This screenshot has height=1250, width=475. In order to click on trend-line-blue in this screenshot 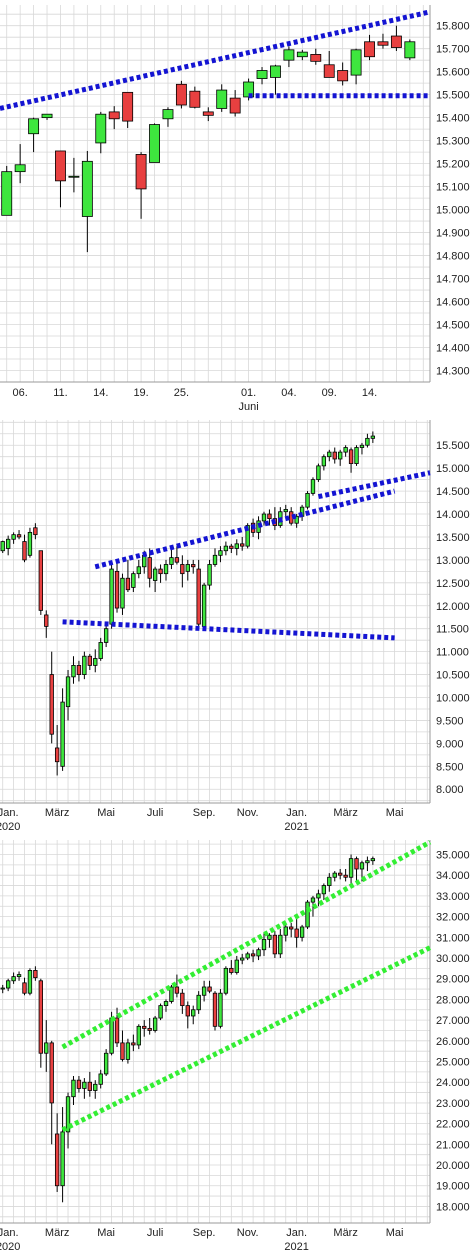, I will do `click(245, 529)`.